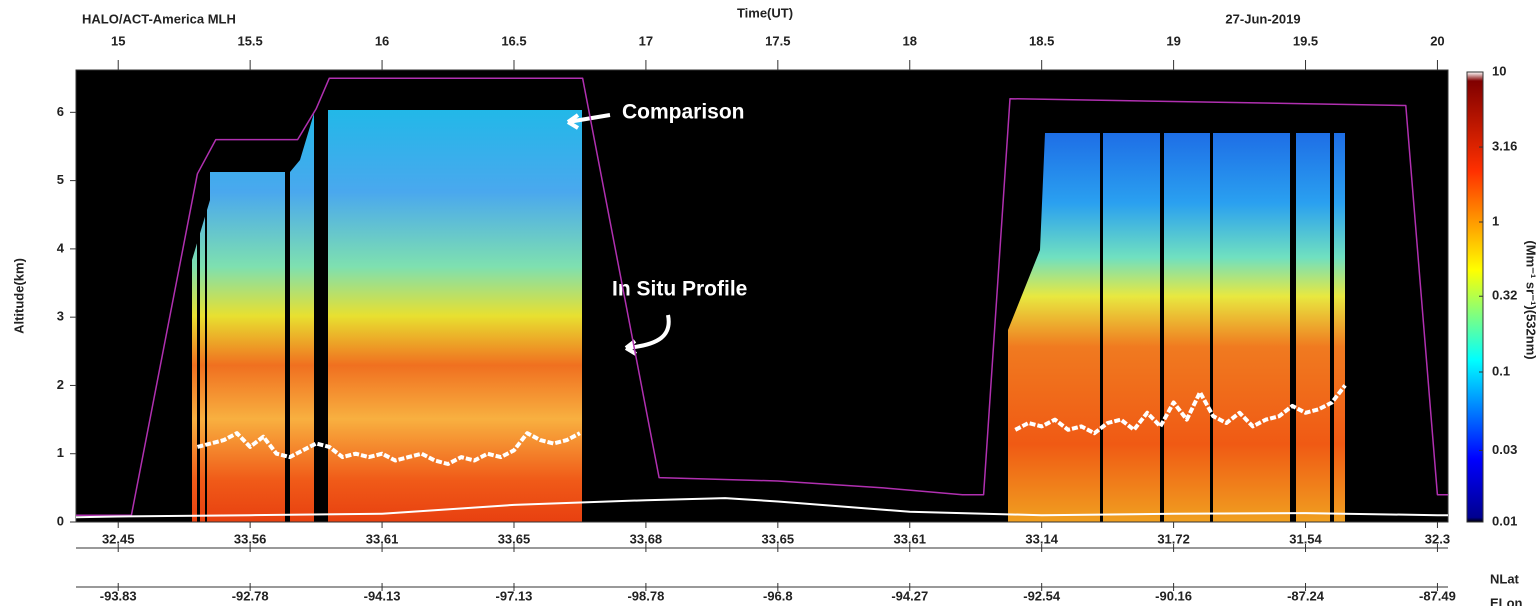 The height and width of the screenshot is (606, 1536). What do you see at coordinates (645, 595) in the screenshot?
I see `secondary-tick-label: -98.78` at bounding box center [645, 595].